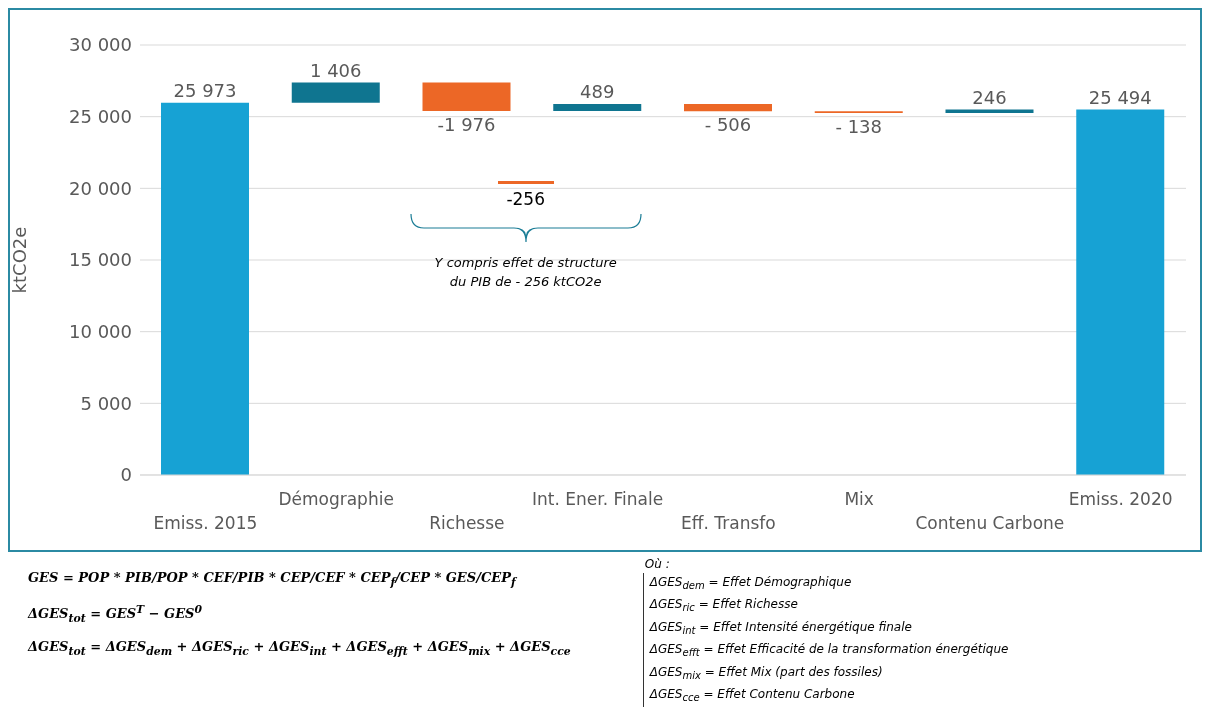  What do you see at coordinates (106, 403) in the screenshot?
I see `y-tick-label: 5 000` at bounding box center [106, 403].